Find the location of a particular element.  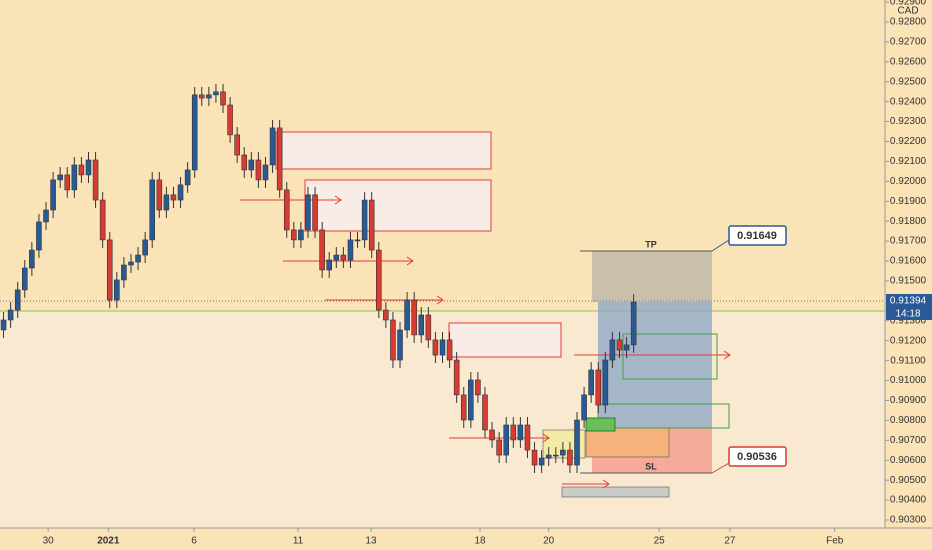

y-tick-label: 0.92700 is located at coordinates (908, 41).